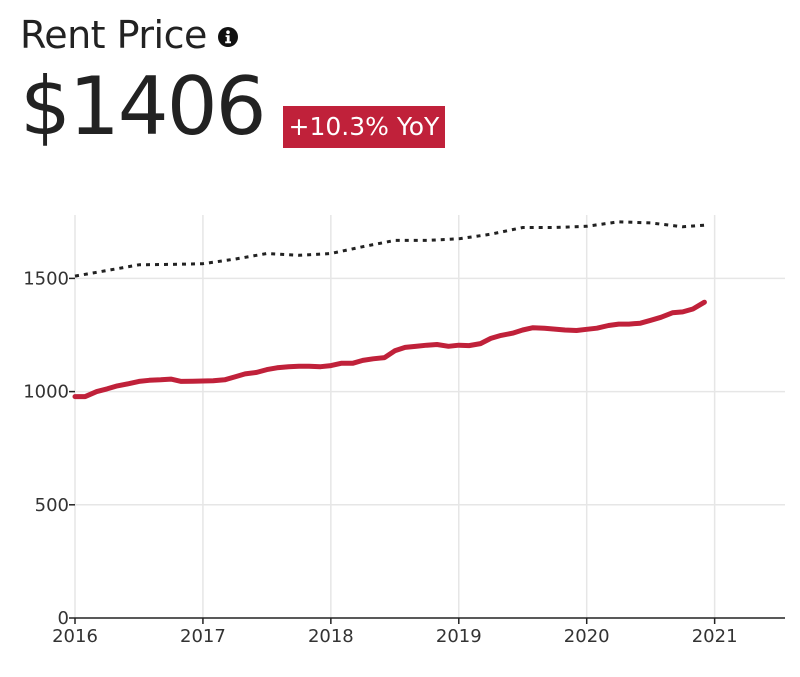 Image resolution: width=800 pixels, height=677 pixels. I want to click on chart-title: Rent Price, so click(113, 35).